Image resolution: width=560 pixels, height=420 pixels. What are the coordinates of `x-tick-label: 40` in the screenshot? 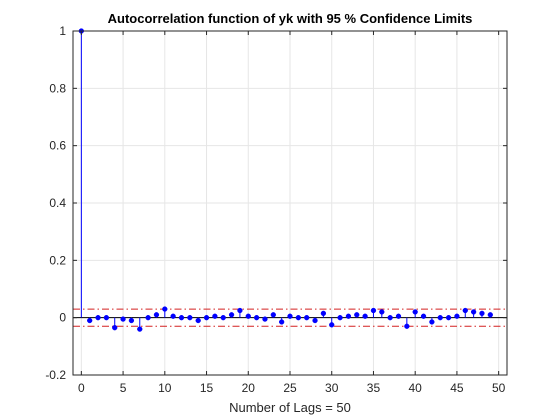 It's located at (416, 388).